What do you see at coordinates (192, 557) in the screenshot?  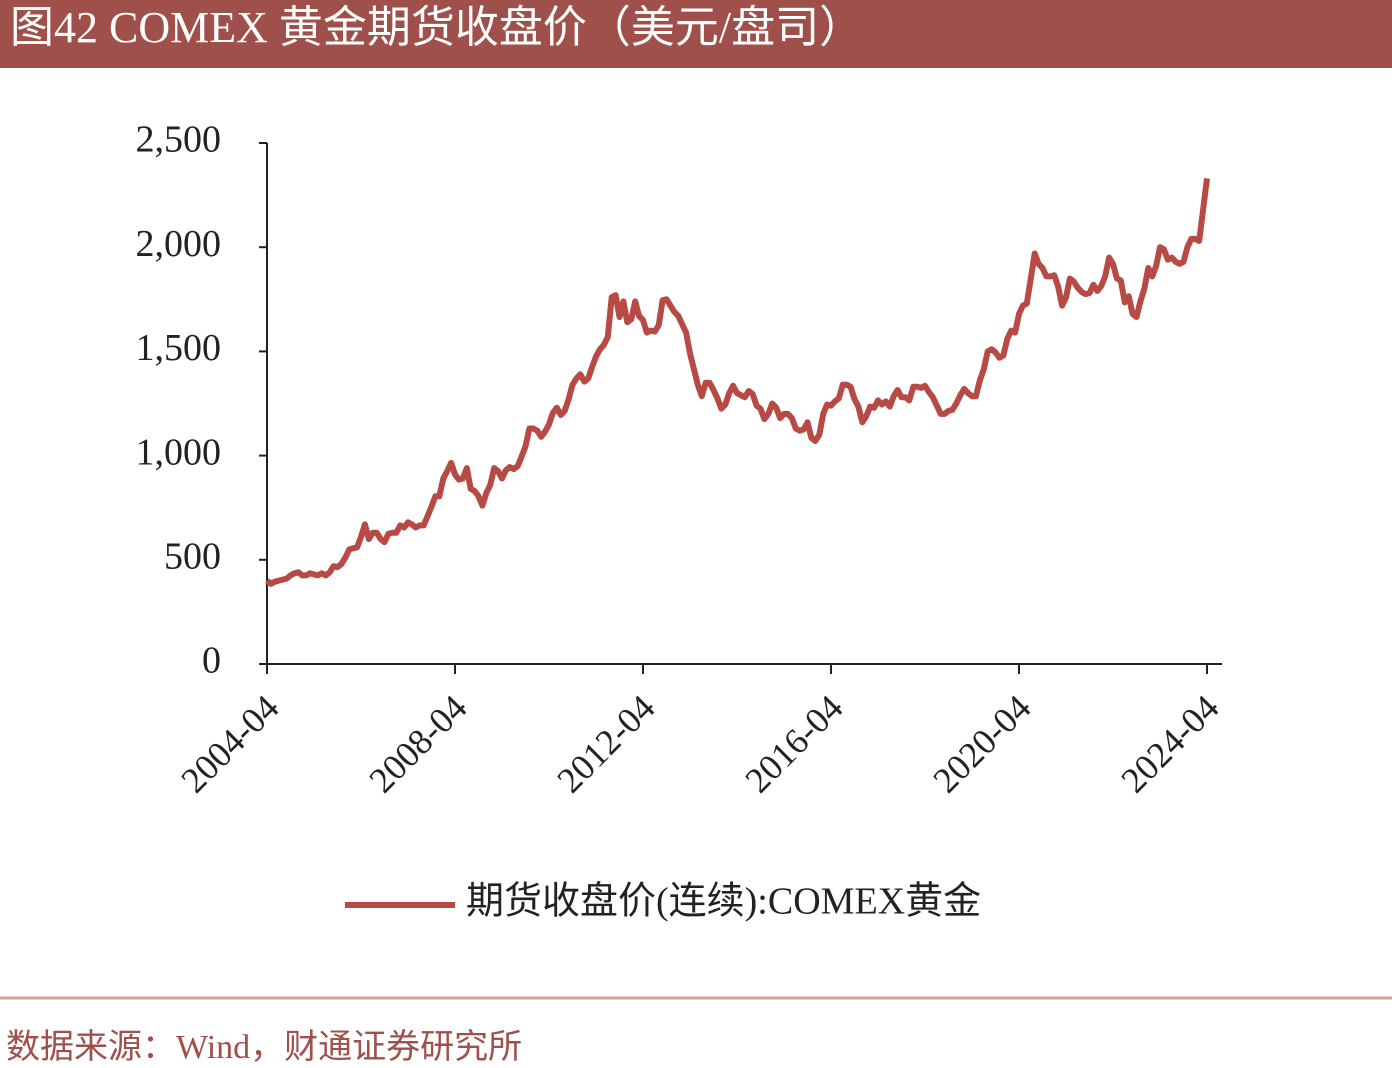 I see `y-tick-label: 500` at bounding box center [192, 557].